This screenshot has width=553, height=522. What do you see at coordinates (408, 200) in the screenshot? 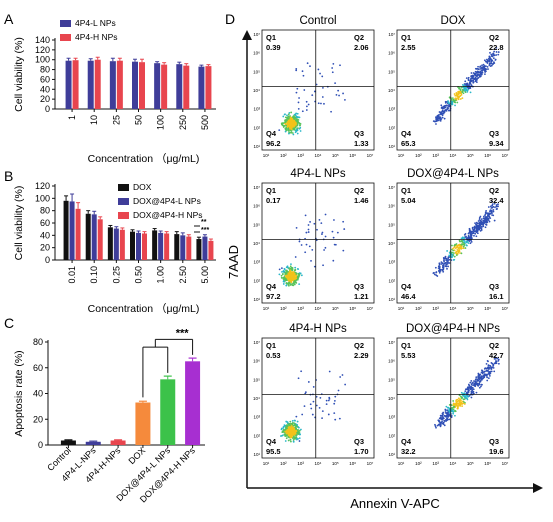
I see `quadrant-value: 5.04` at bounding box center [408, 200].